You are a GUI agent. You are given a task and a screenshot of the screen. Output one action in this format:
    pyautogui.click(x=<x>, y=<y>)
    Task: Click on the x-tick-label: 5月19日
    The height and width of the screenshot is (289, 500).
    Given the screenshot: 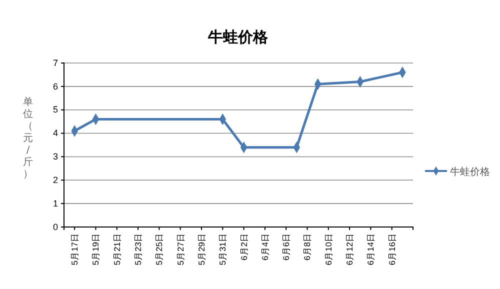 What is the action you would take?
    pyautogui.click(x=95, y=249)
    